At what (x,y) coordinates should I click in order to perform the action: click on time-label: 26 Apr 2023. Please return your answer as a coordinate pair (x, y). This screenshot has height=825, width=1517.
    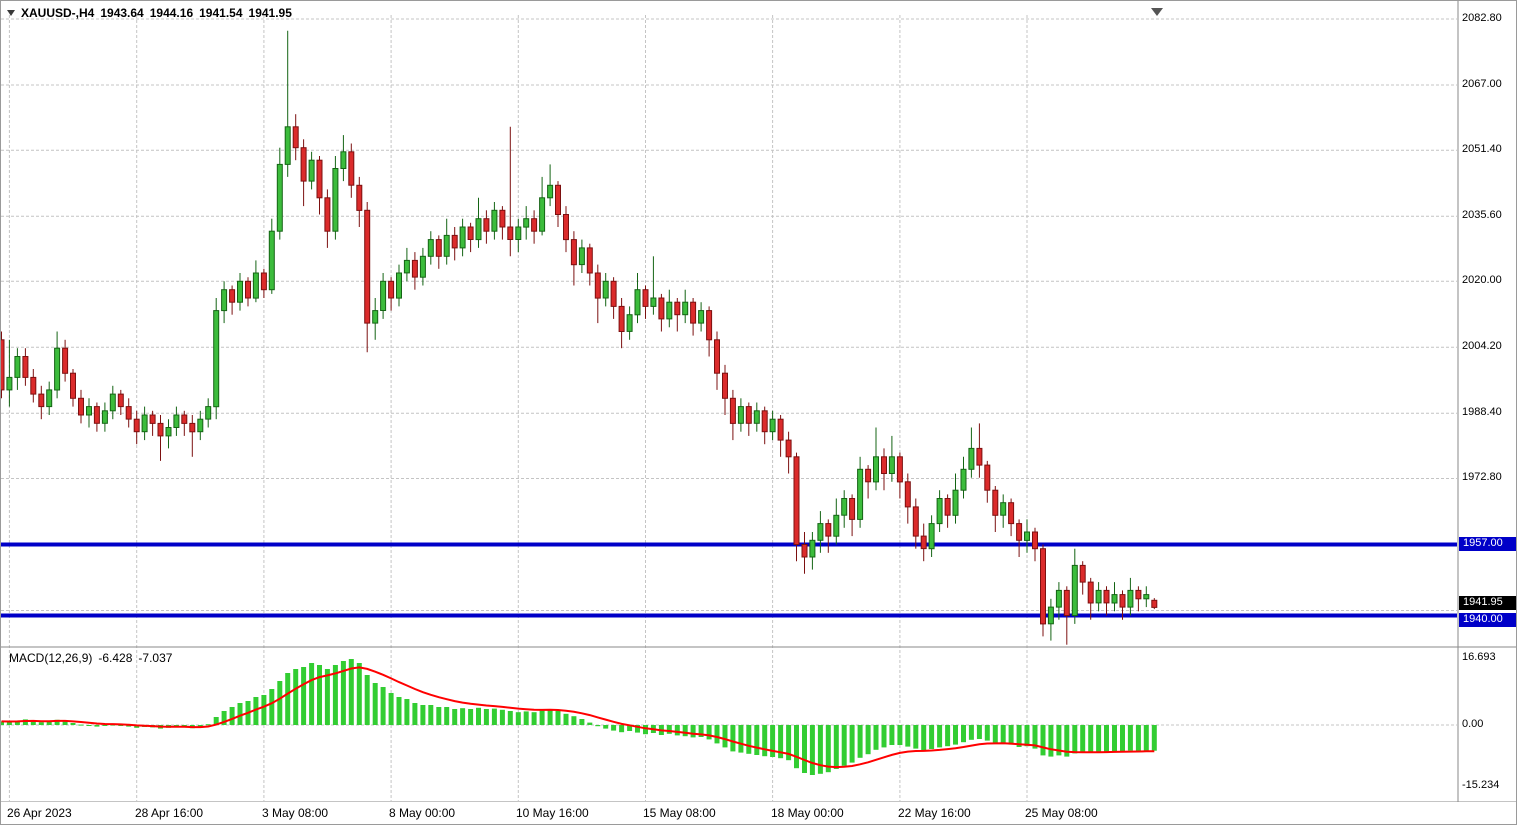
    Looking at the image, I should click on (39, 813).